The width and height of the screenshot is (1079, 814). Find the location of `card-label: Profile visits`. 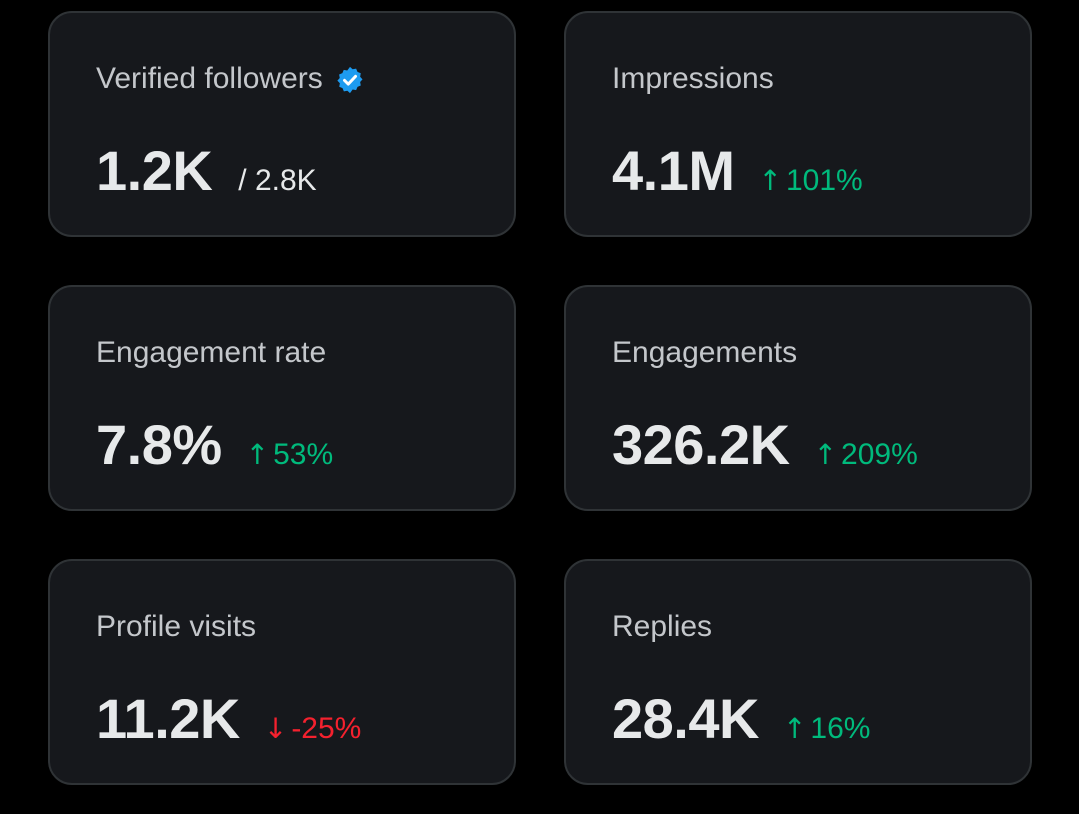

card-label: Profile visits is located at coordinates (176, 627).